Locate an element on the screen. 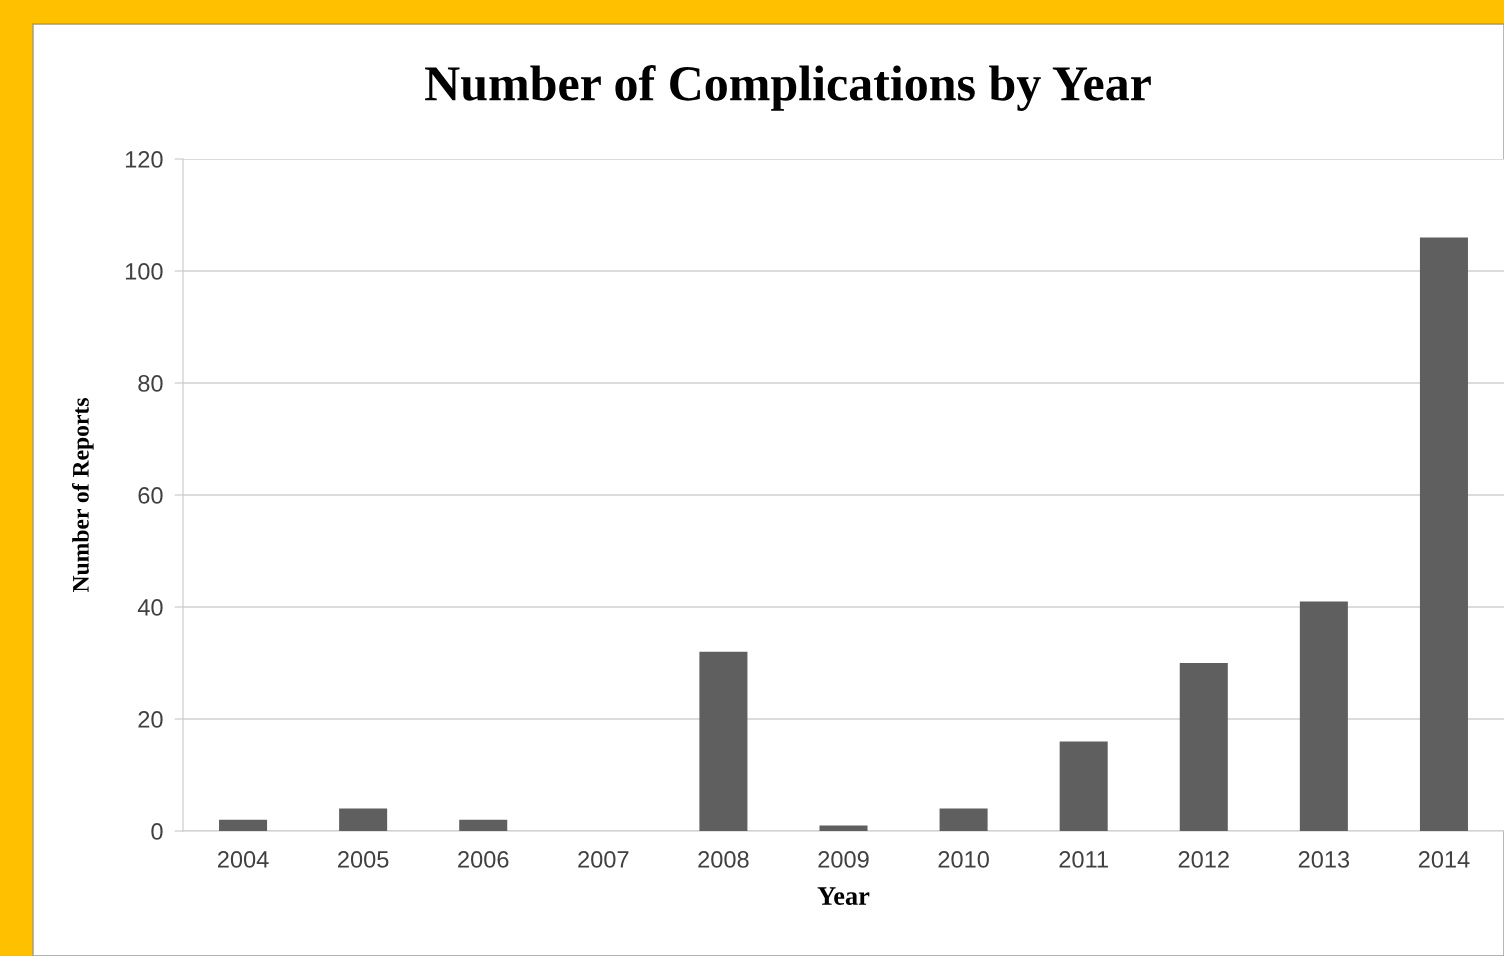 Image resolution: width=1504 pixels, height=956 pixels. chart-title: Number of Complications by Year is located at coordinates (788, 88).